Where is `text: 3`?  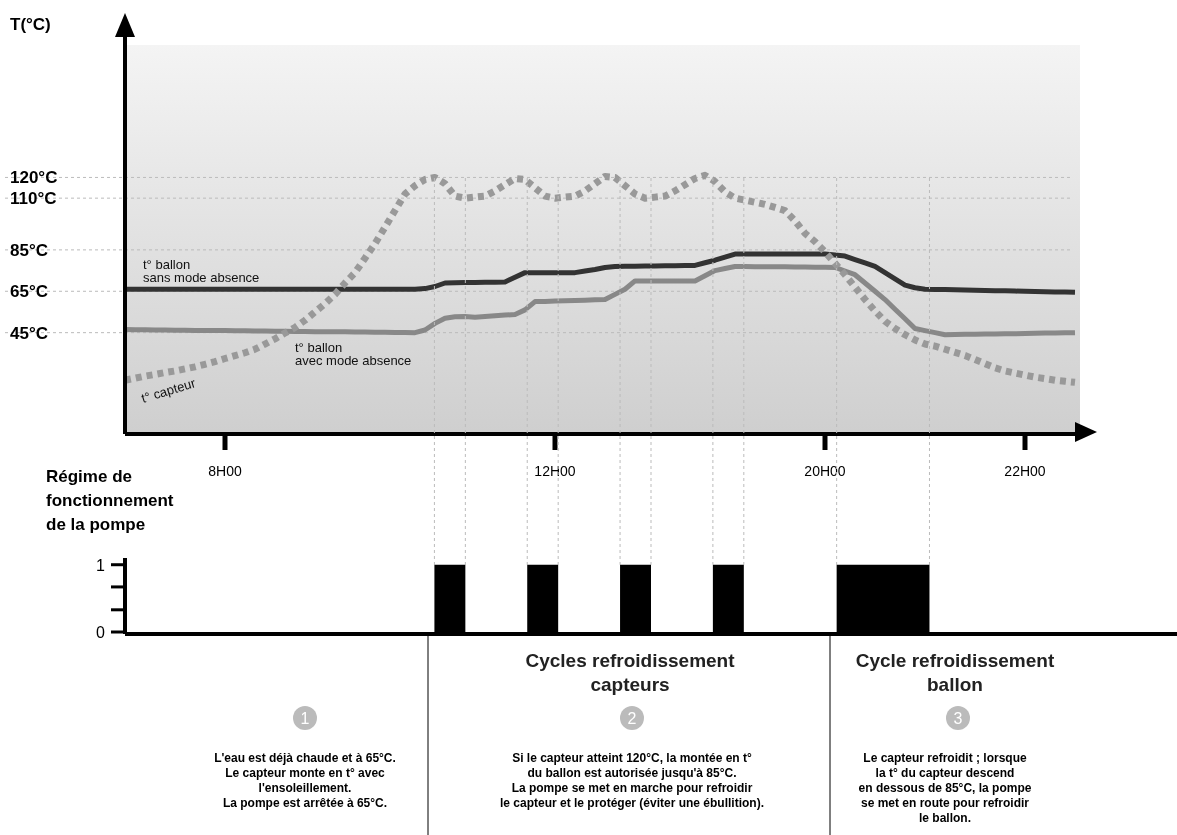
text: 3 is located at coordinates (958, 718).